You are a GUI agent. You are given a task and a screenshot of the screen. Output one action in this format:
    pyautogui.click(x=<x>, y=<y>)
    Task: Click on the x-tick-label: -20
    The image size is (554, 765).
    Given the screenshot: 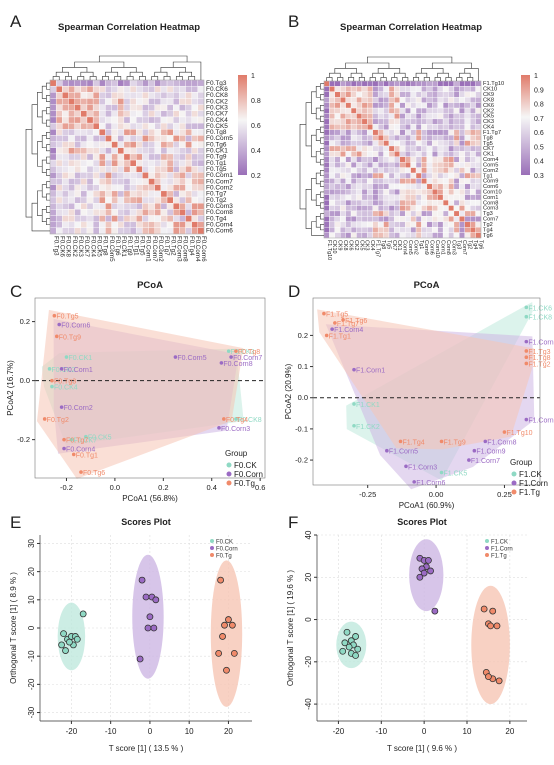 What is the action you would take?
    pyautogui.click(x=72, y=731)
    